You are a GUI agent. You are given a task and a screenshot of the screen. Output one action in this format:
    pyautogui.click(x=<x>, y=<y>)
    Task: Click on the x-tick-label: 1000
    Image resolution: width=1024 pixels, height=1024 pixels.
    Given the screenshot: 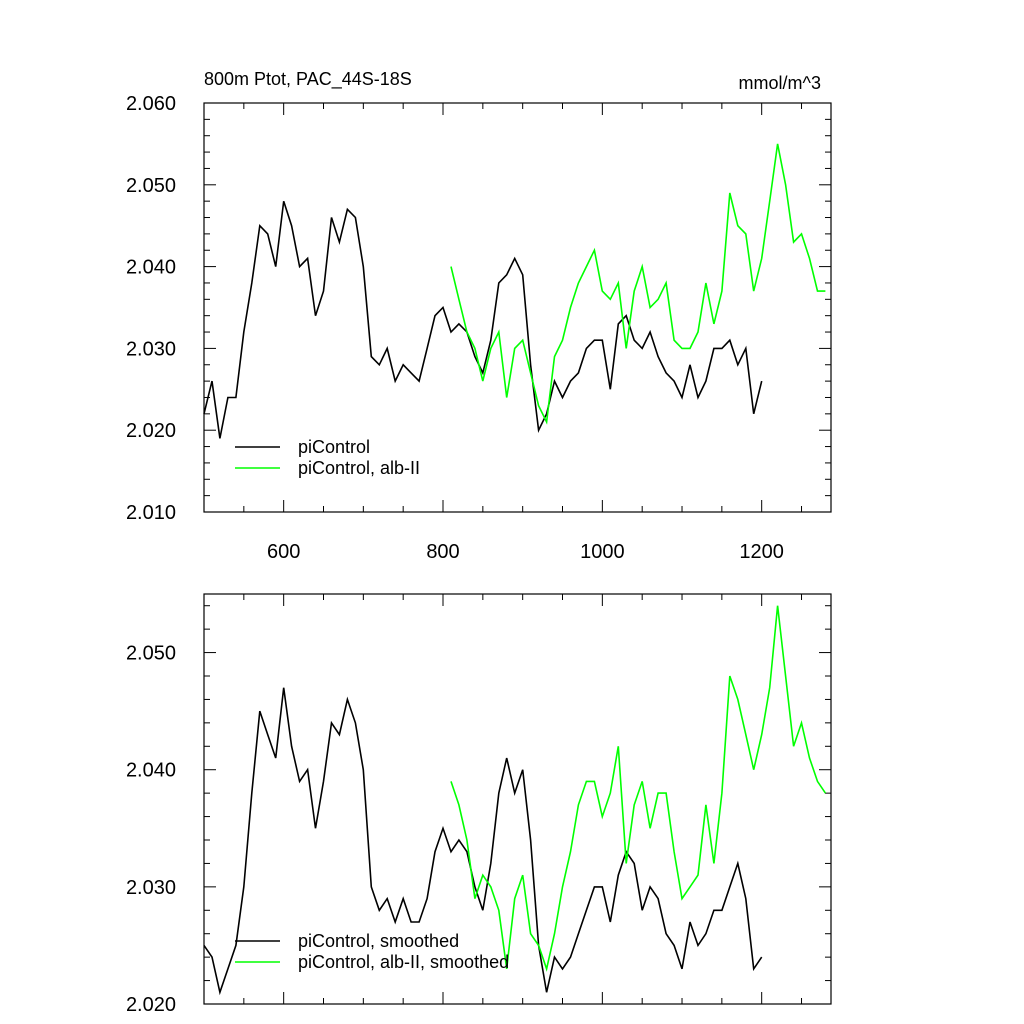 What is the action you would take?
    pyautogui.click(x=602, y=552)
    